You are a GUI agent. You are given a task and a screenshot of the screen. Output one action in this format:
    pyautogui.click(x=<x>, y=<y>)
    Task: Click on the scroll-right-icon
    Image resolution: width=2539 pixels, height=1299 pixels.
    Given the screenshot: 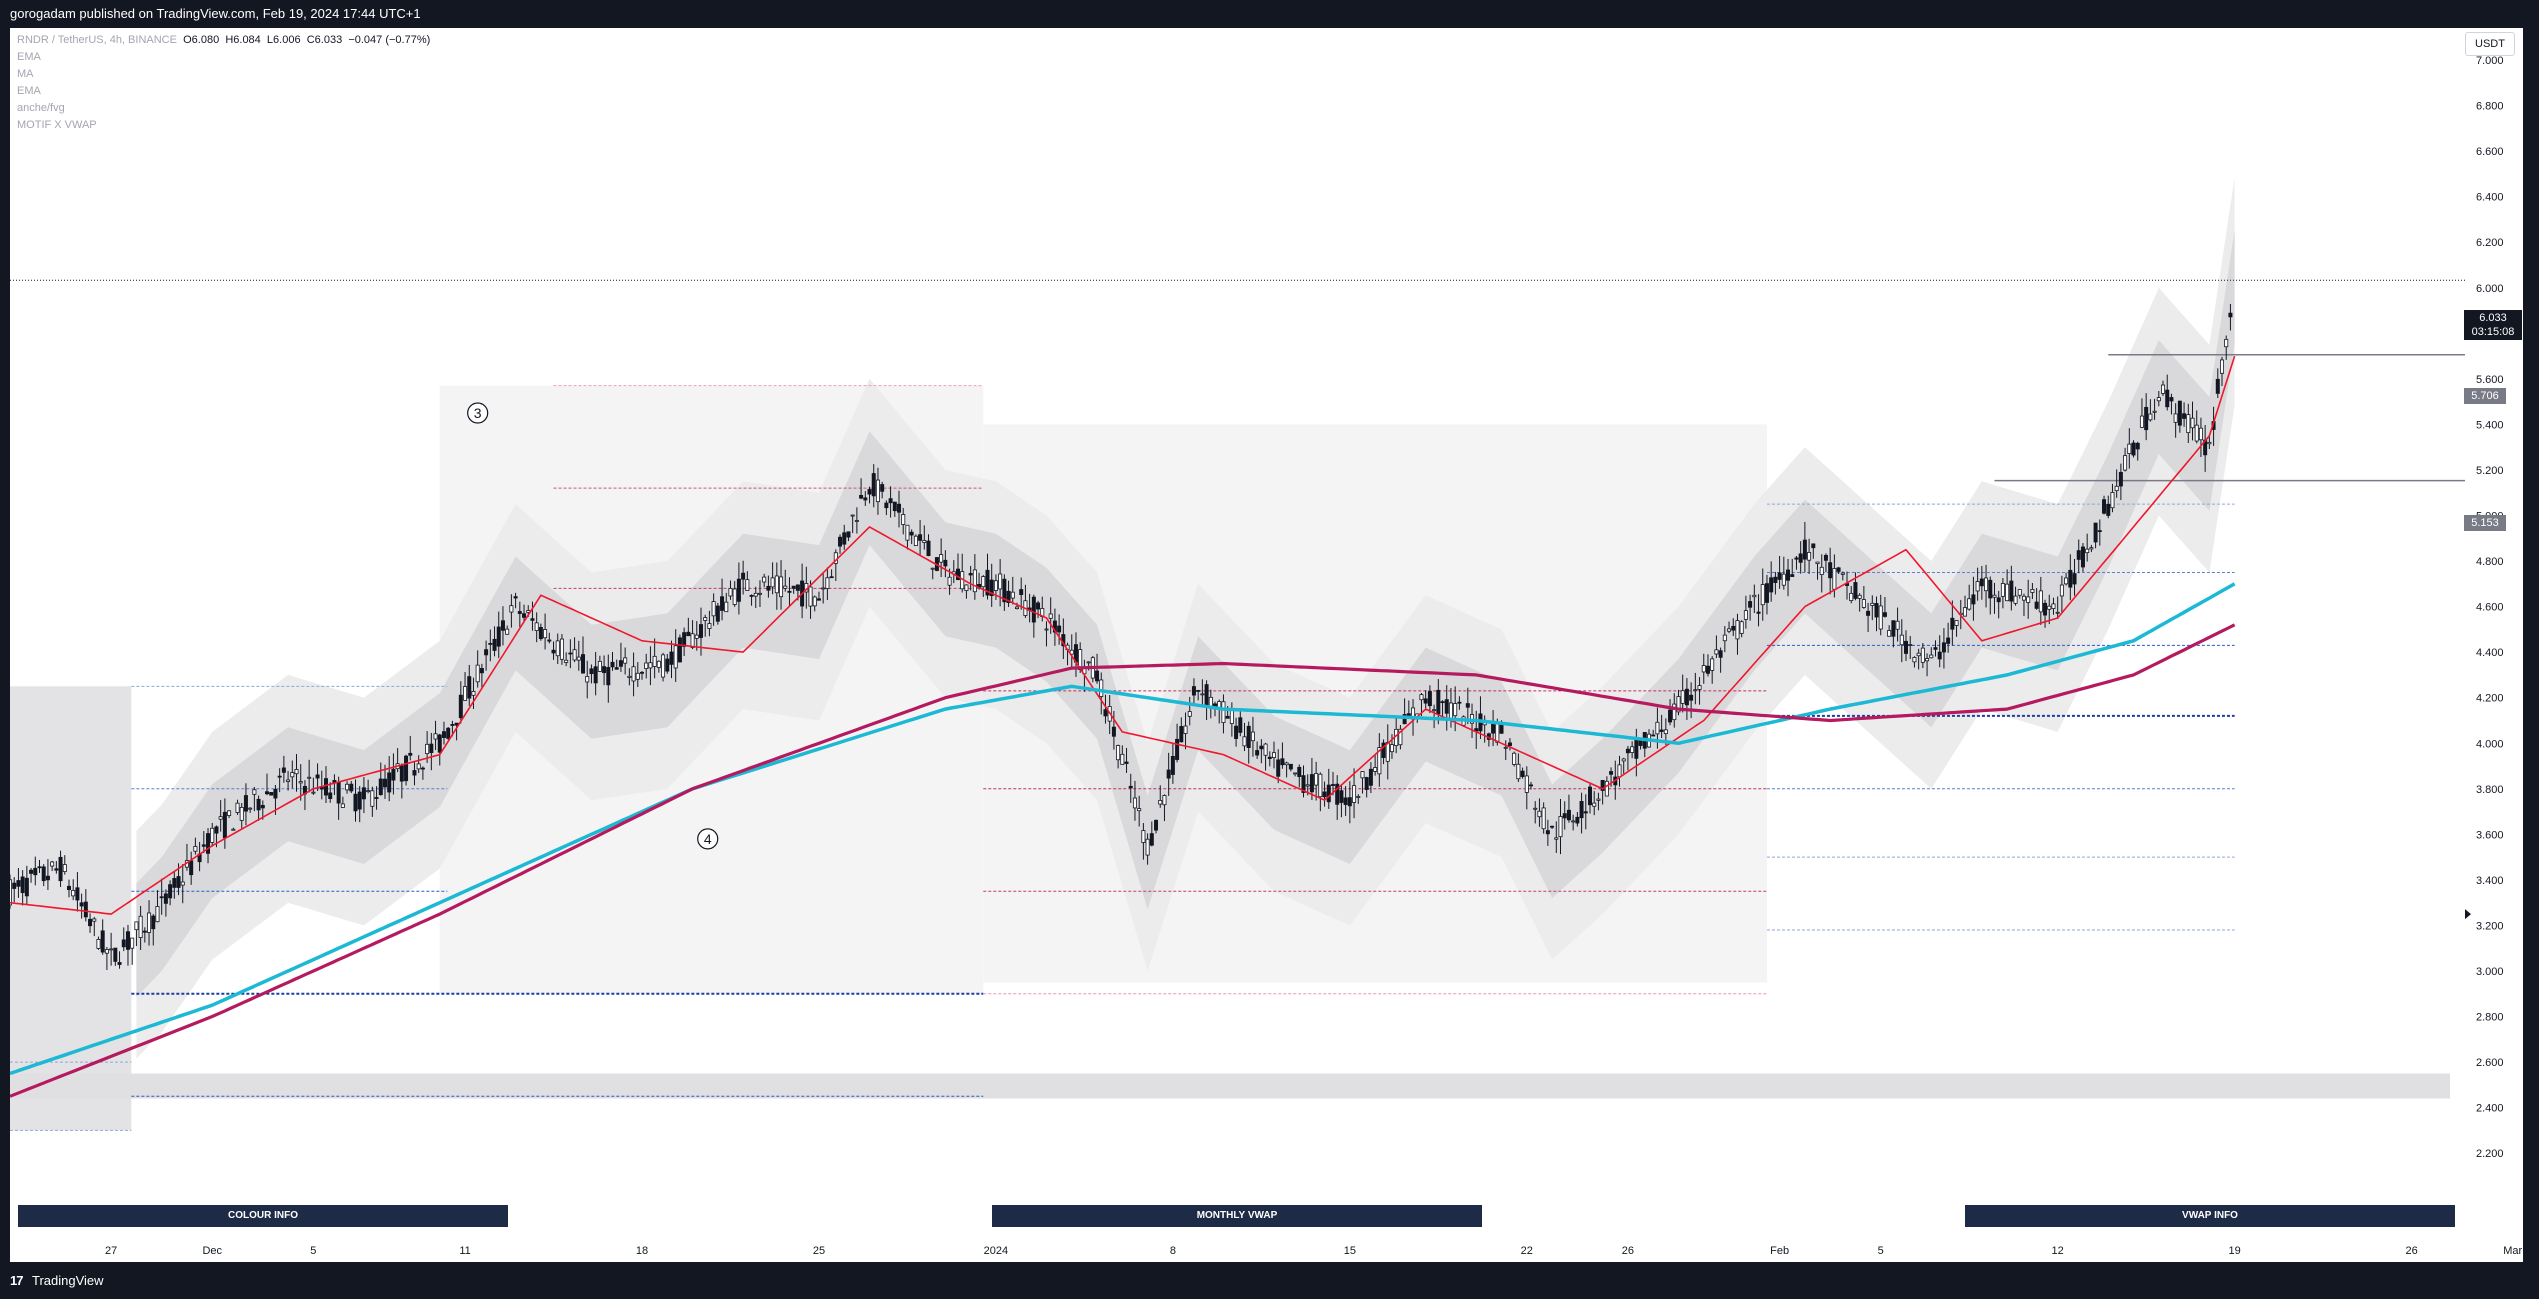 What is the action you would take?
    pyautogui.click(x=2468, y=914)
    